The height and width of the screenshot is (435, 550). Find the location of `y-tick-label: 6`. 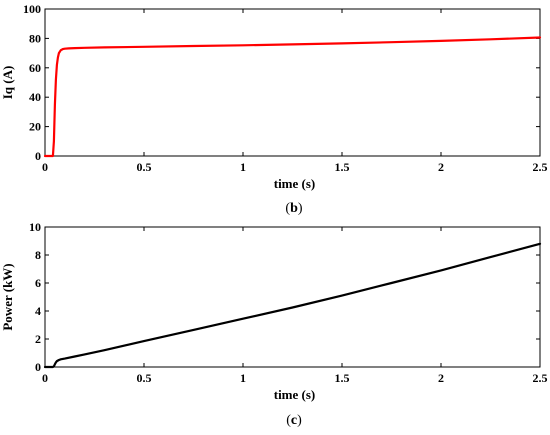

y-tick-label: 6 is located at coordinates (38, 283).